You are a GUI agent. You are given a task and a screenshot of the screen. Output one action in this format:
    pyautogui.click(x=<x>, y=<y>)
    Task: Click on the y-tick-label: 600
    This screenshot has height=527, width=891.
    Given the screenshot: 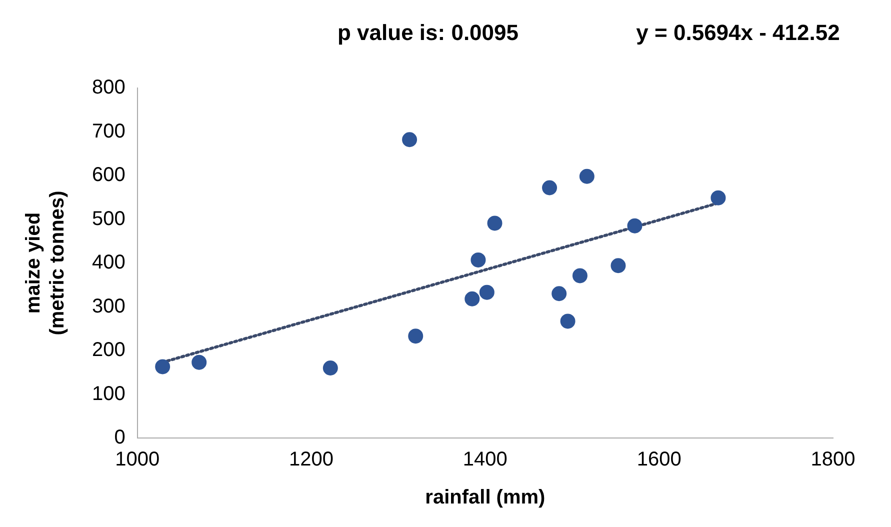 What is the action you would take?
    pyautogui.click(x=109, y=175)
    